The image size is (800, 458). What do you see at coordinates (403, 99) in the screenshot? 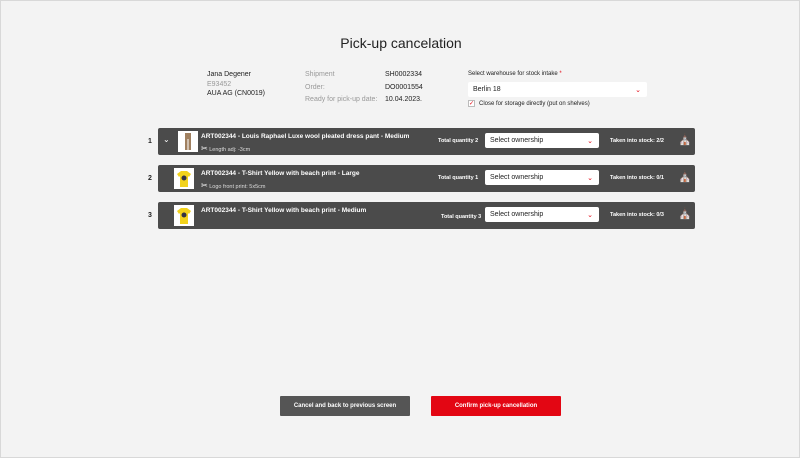
I see `ready-date-value: 10.04.2023.` at bounding box center [403, 99].